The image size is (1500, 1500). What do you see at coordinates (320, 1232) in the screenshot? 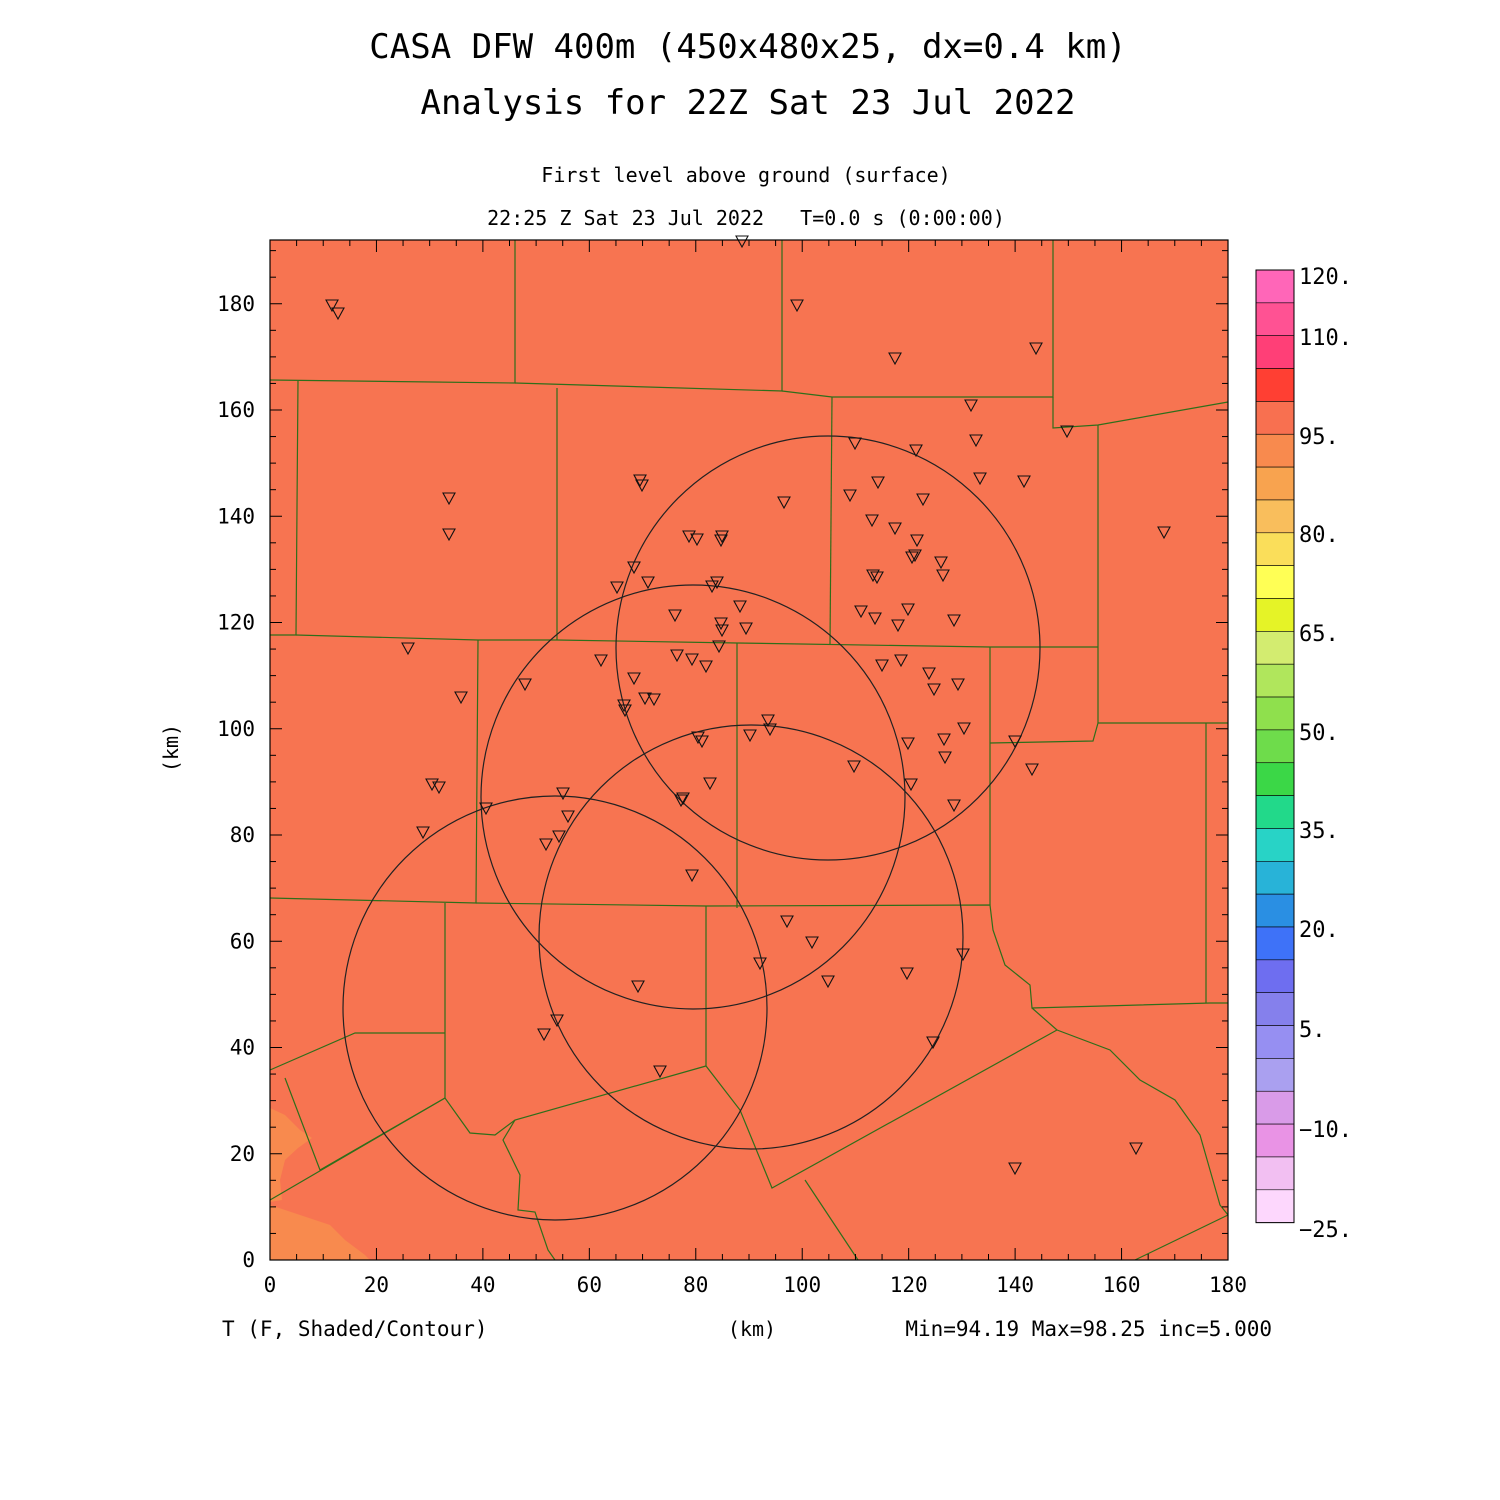
I see `warm-patch-lower` at bounding box center [320, 1232].